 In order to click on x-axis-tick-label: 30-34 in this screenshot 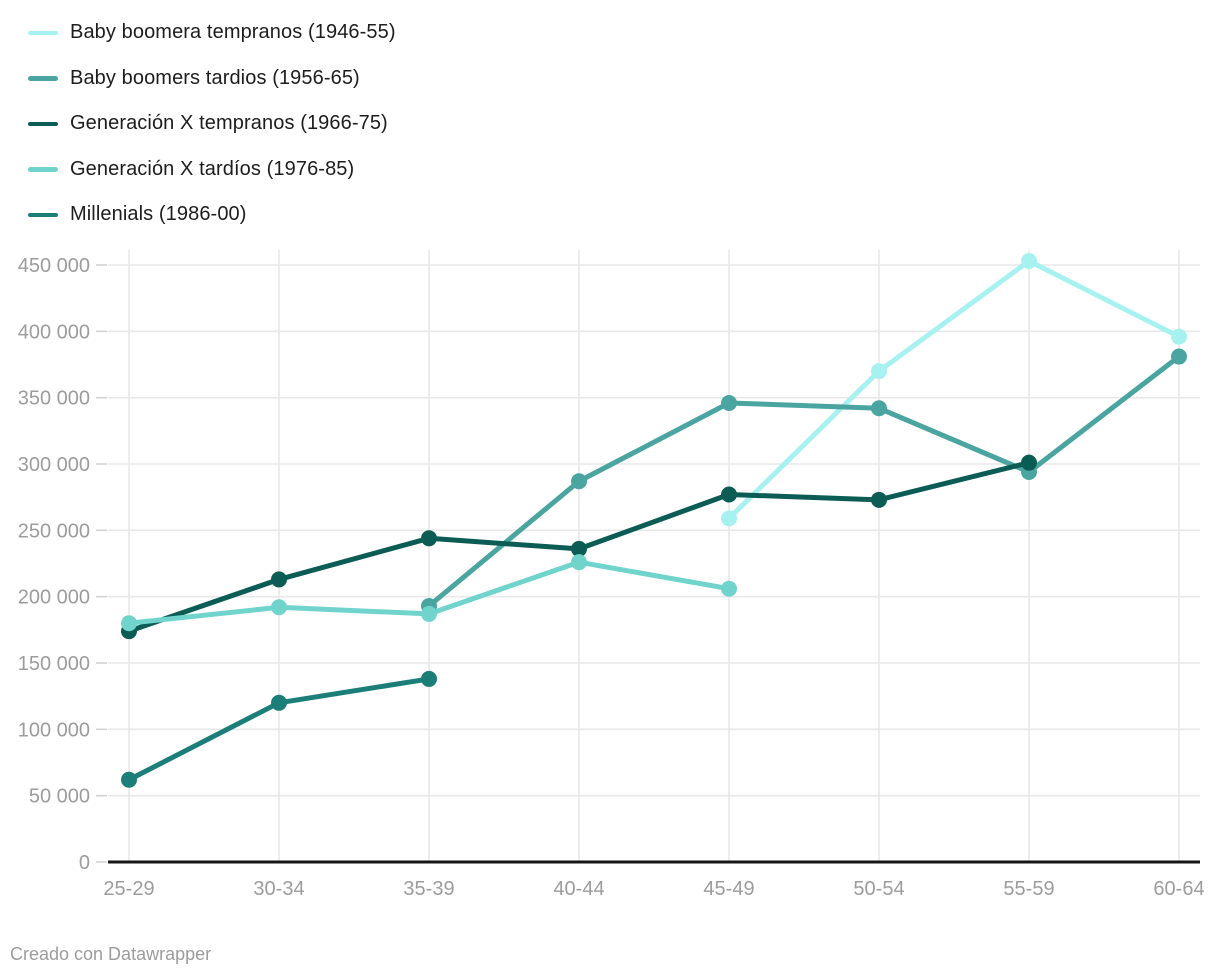, I will do `click(278, 889)`.